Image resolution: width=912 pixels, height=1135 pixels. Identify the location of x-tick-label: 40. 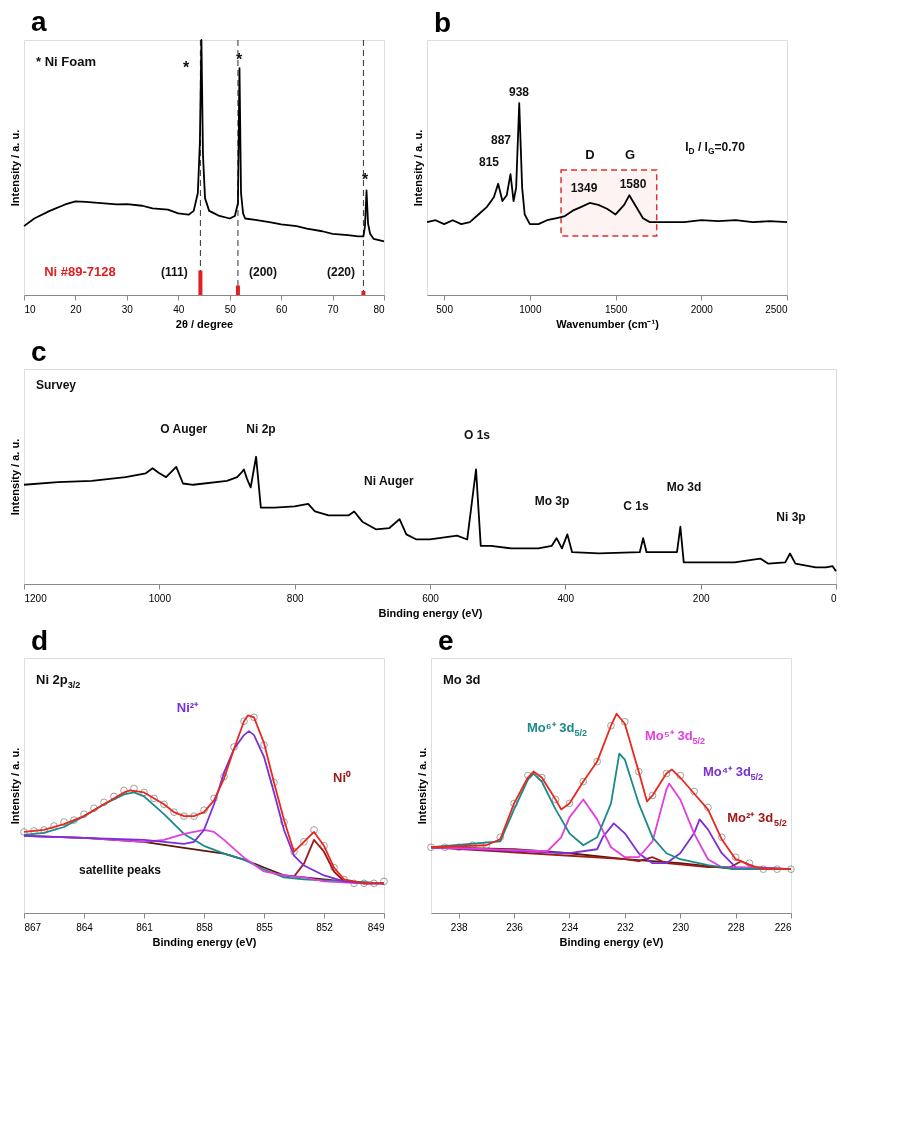
(179, 309).